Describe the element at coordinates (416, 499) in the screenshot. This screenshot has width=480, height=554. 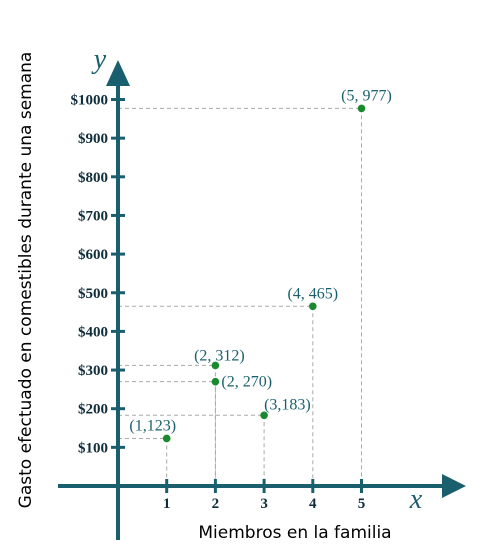
I see `x-axis-letter: x` at that location.